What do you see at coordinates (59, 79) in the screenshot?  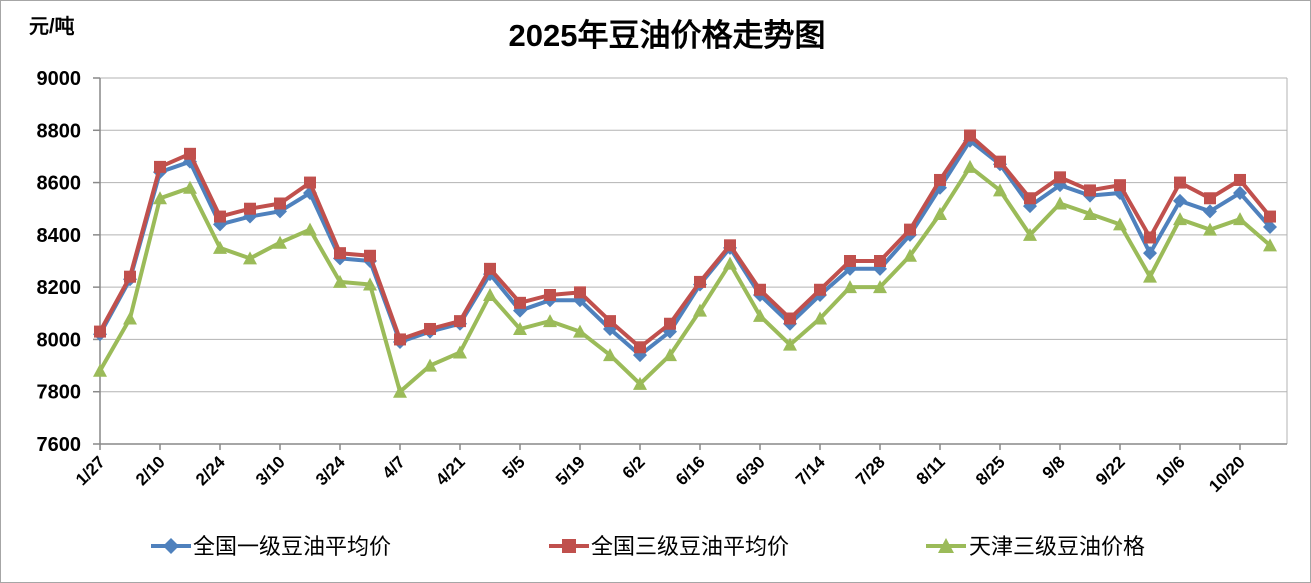 I see `y-tick-label: 9000` at bounding box center [59, 79].